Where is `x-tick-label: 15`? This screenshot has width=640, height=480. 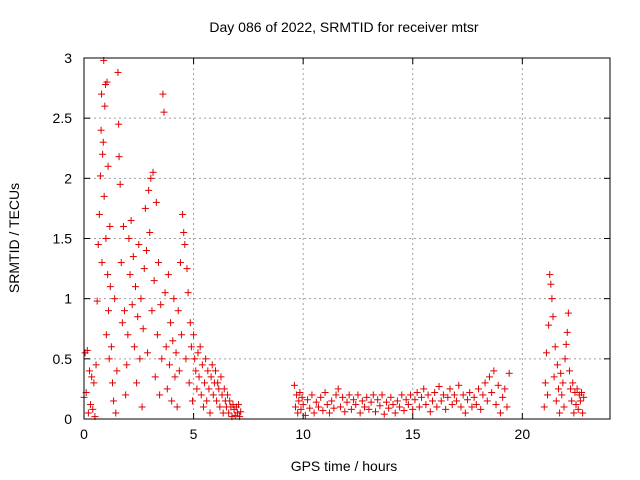
x-tick-label: 15 is located at coordinates (413, 434).